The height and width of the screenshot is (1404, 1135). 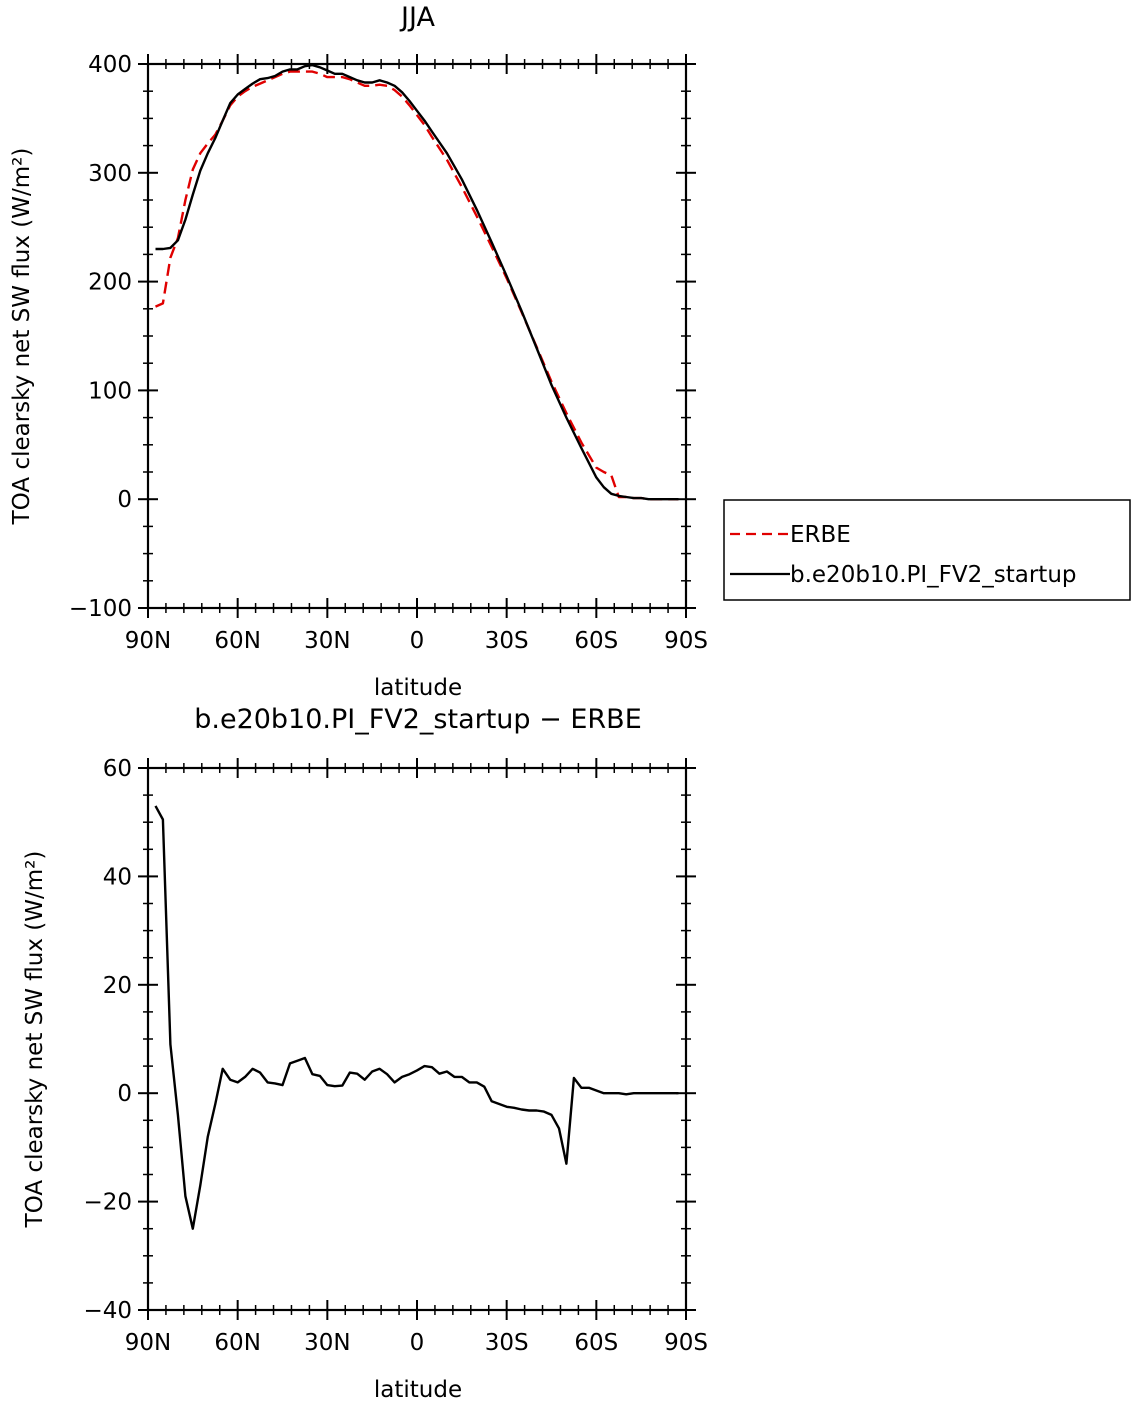 I want to click on y-tick-label: −100, so click(x=100, y=609).